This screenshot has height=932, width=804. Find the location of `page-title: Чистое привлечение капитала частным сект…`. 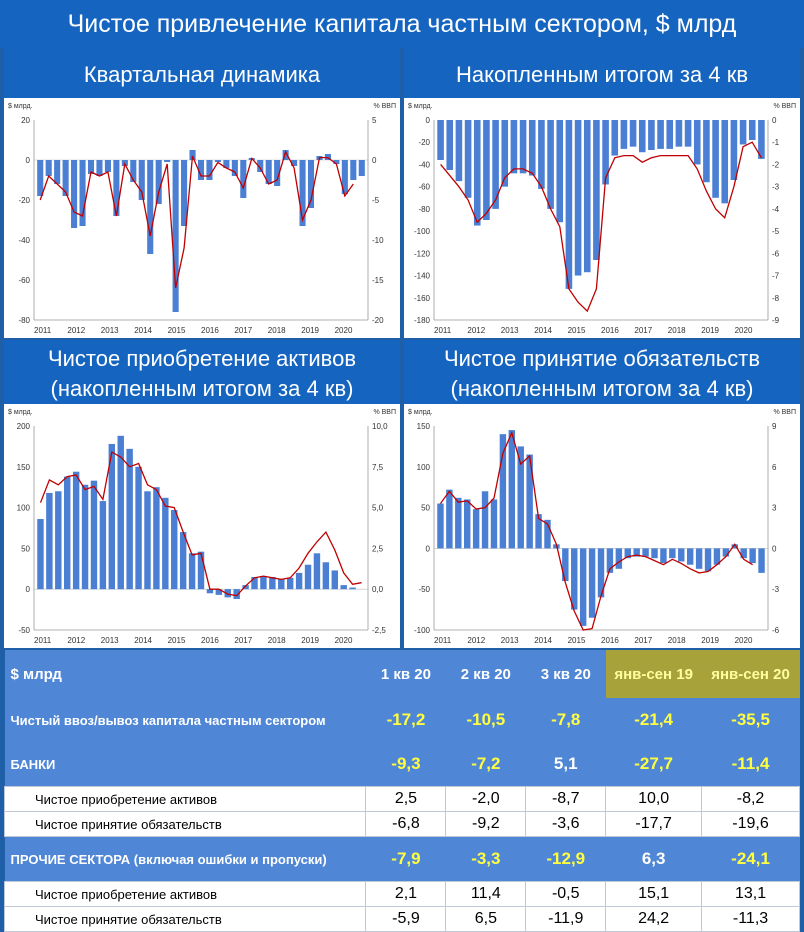

page-title: Чистое привлечение капитала частным сект… is located at coordinates (402, 24).